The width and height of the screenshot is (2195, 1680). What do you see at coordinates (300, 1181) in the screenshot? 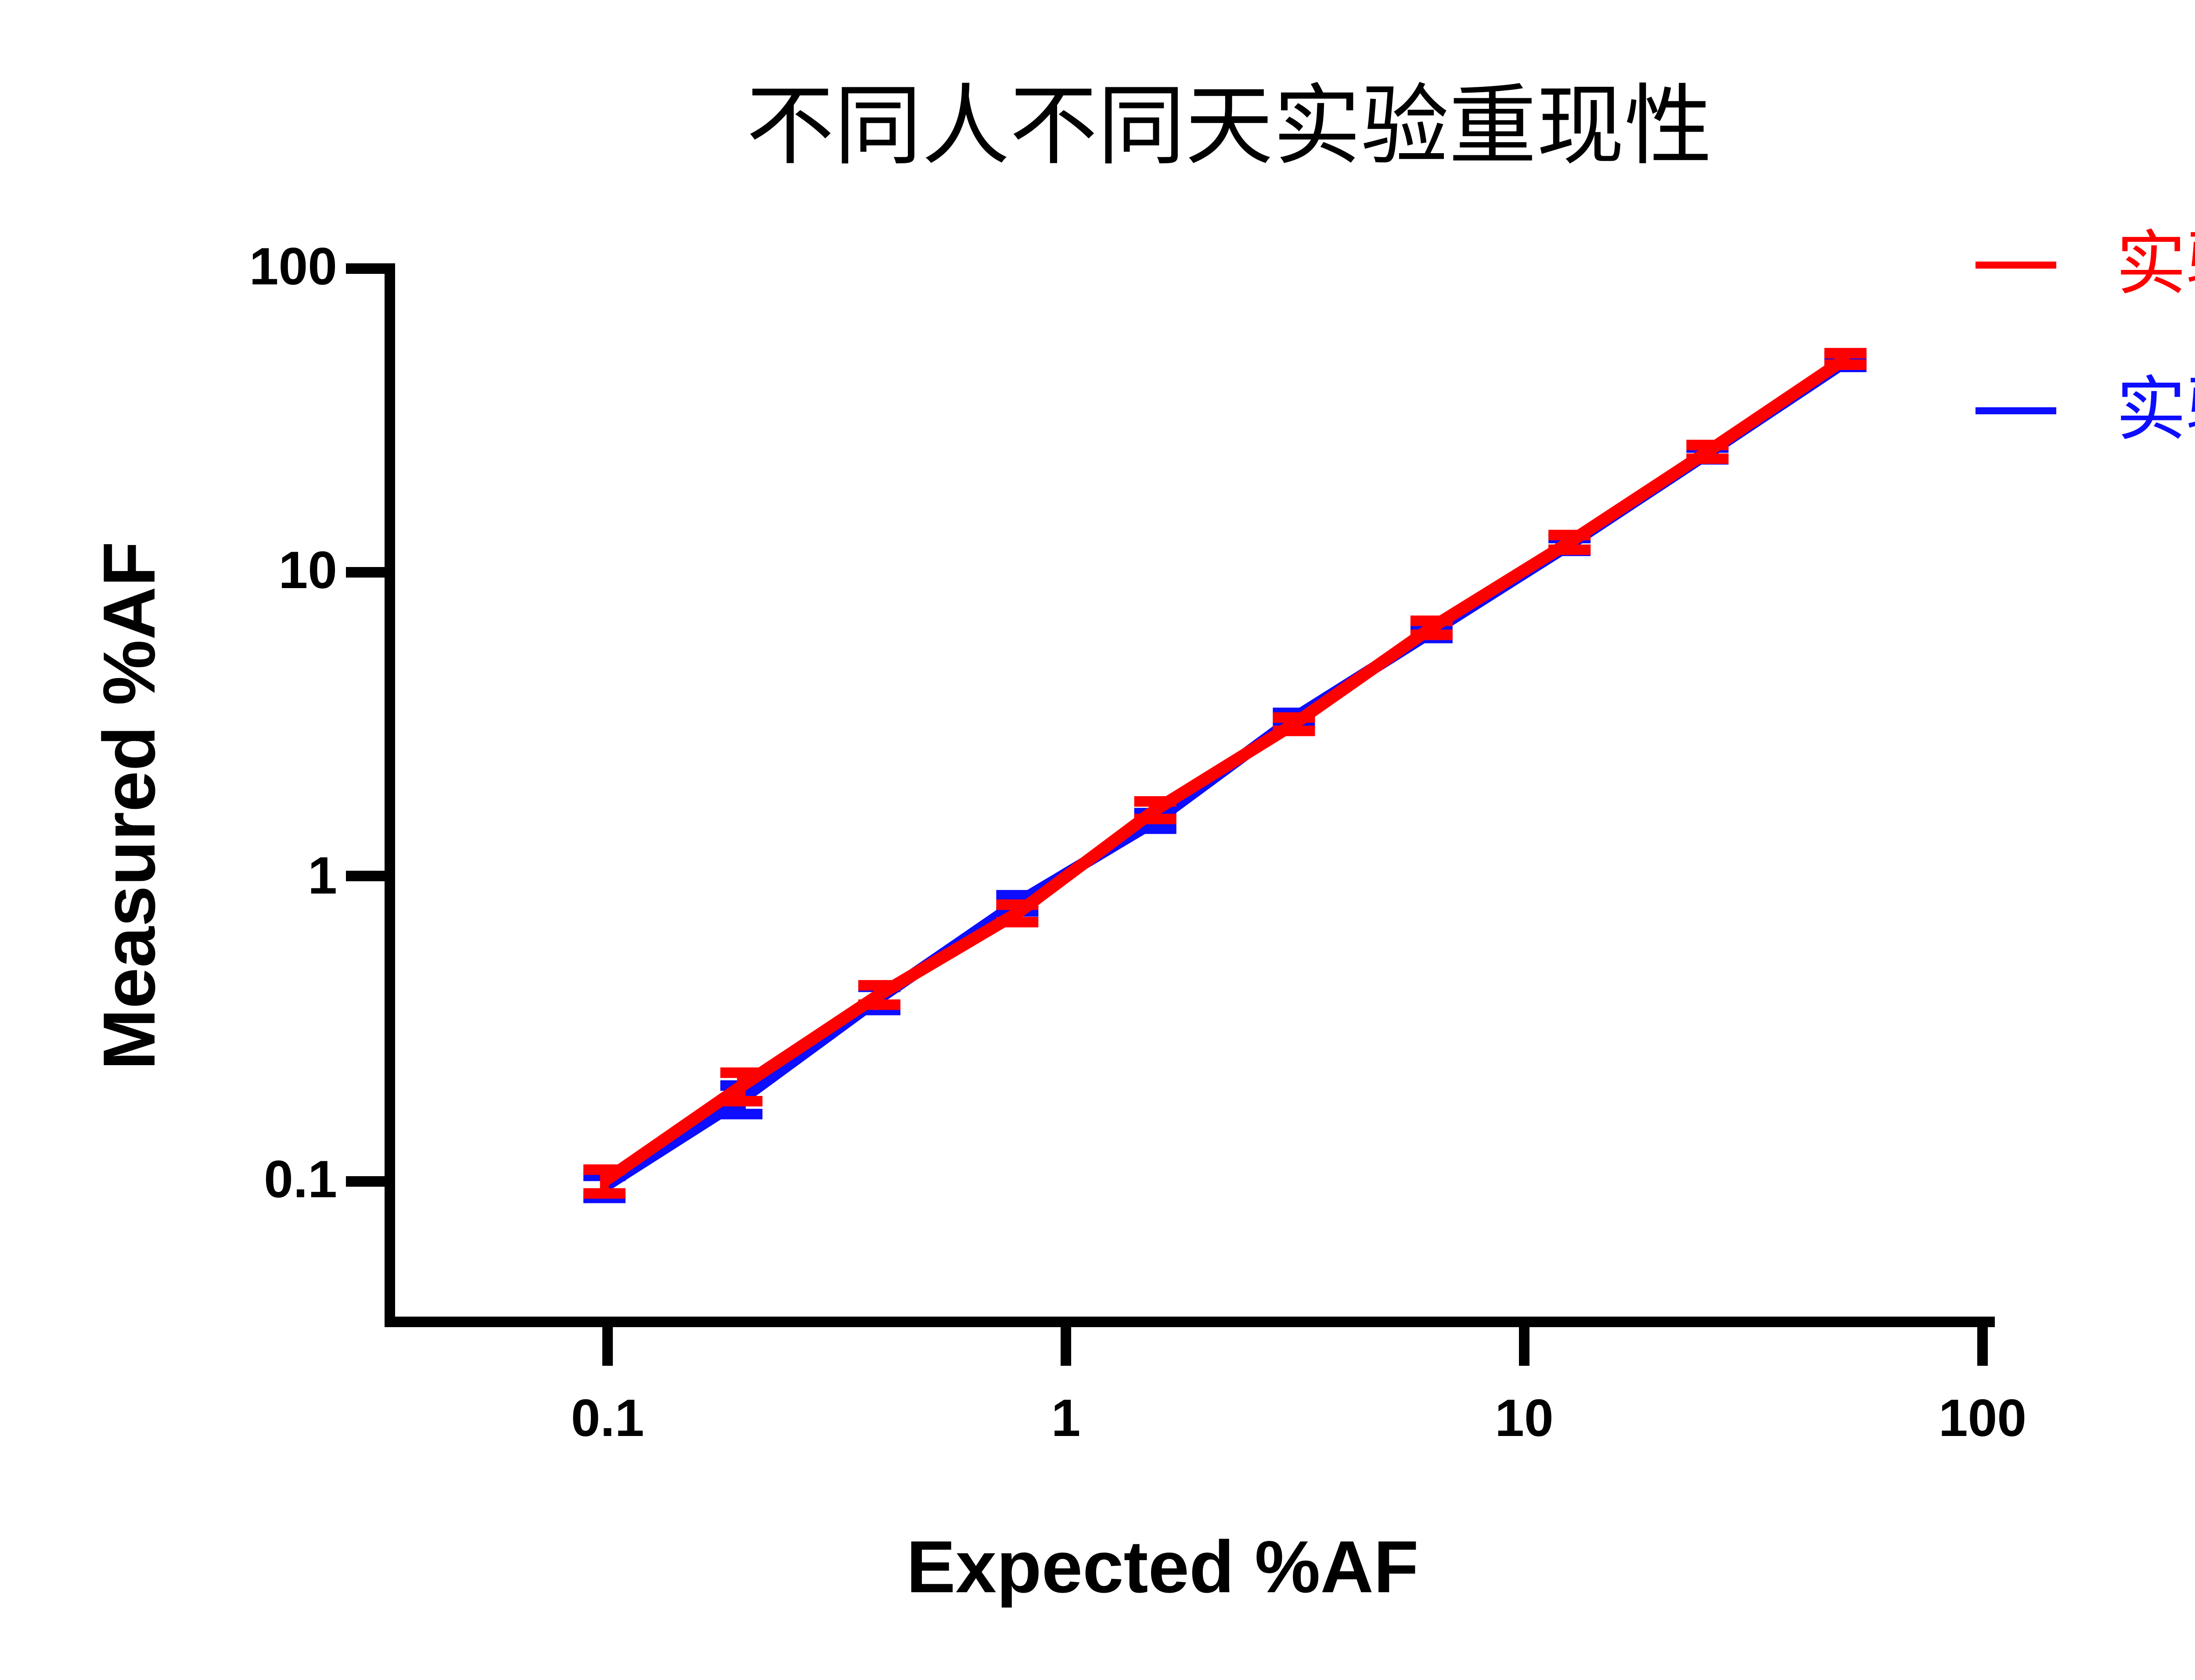
I see `y-tick-label: 0.1` at bounding box center [300, 1181].